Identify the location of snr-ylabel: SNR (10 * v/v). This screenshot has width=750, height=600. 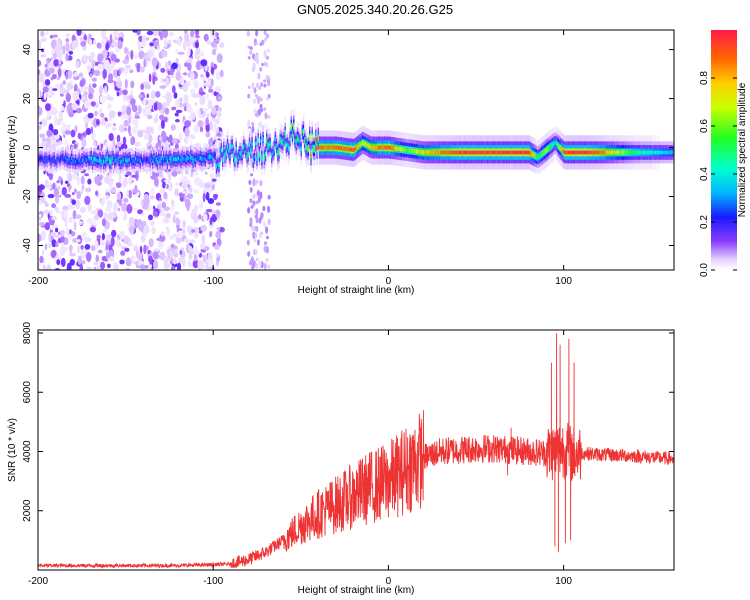
(12, 450).